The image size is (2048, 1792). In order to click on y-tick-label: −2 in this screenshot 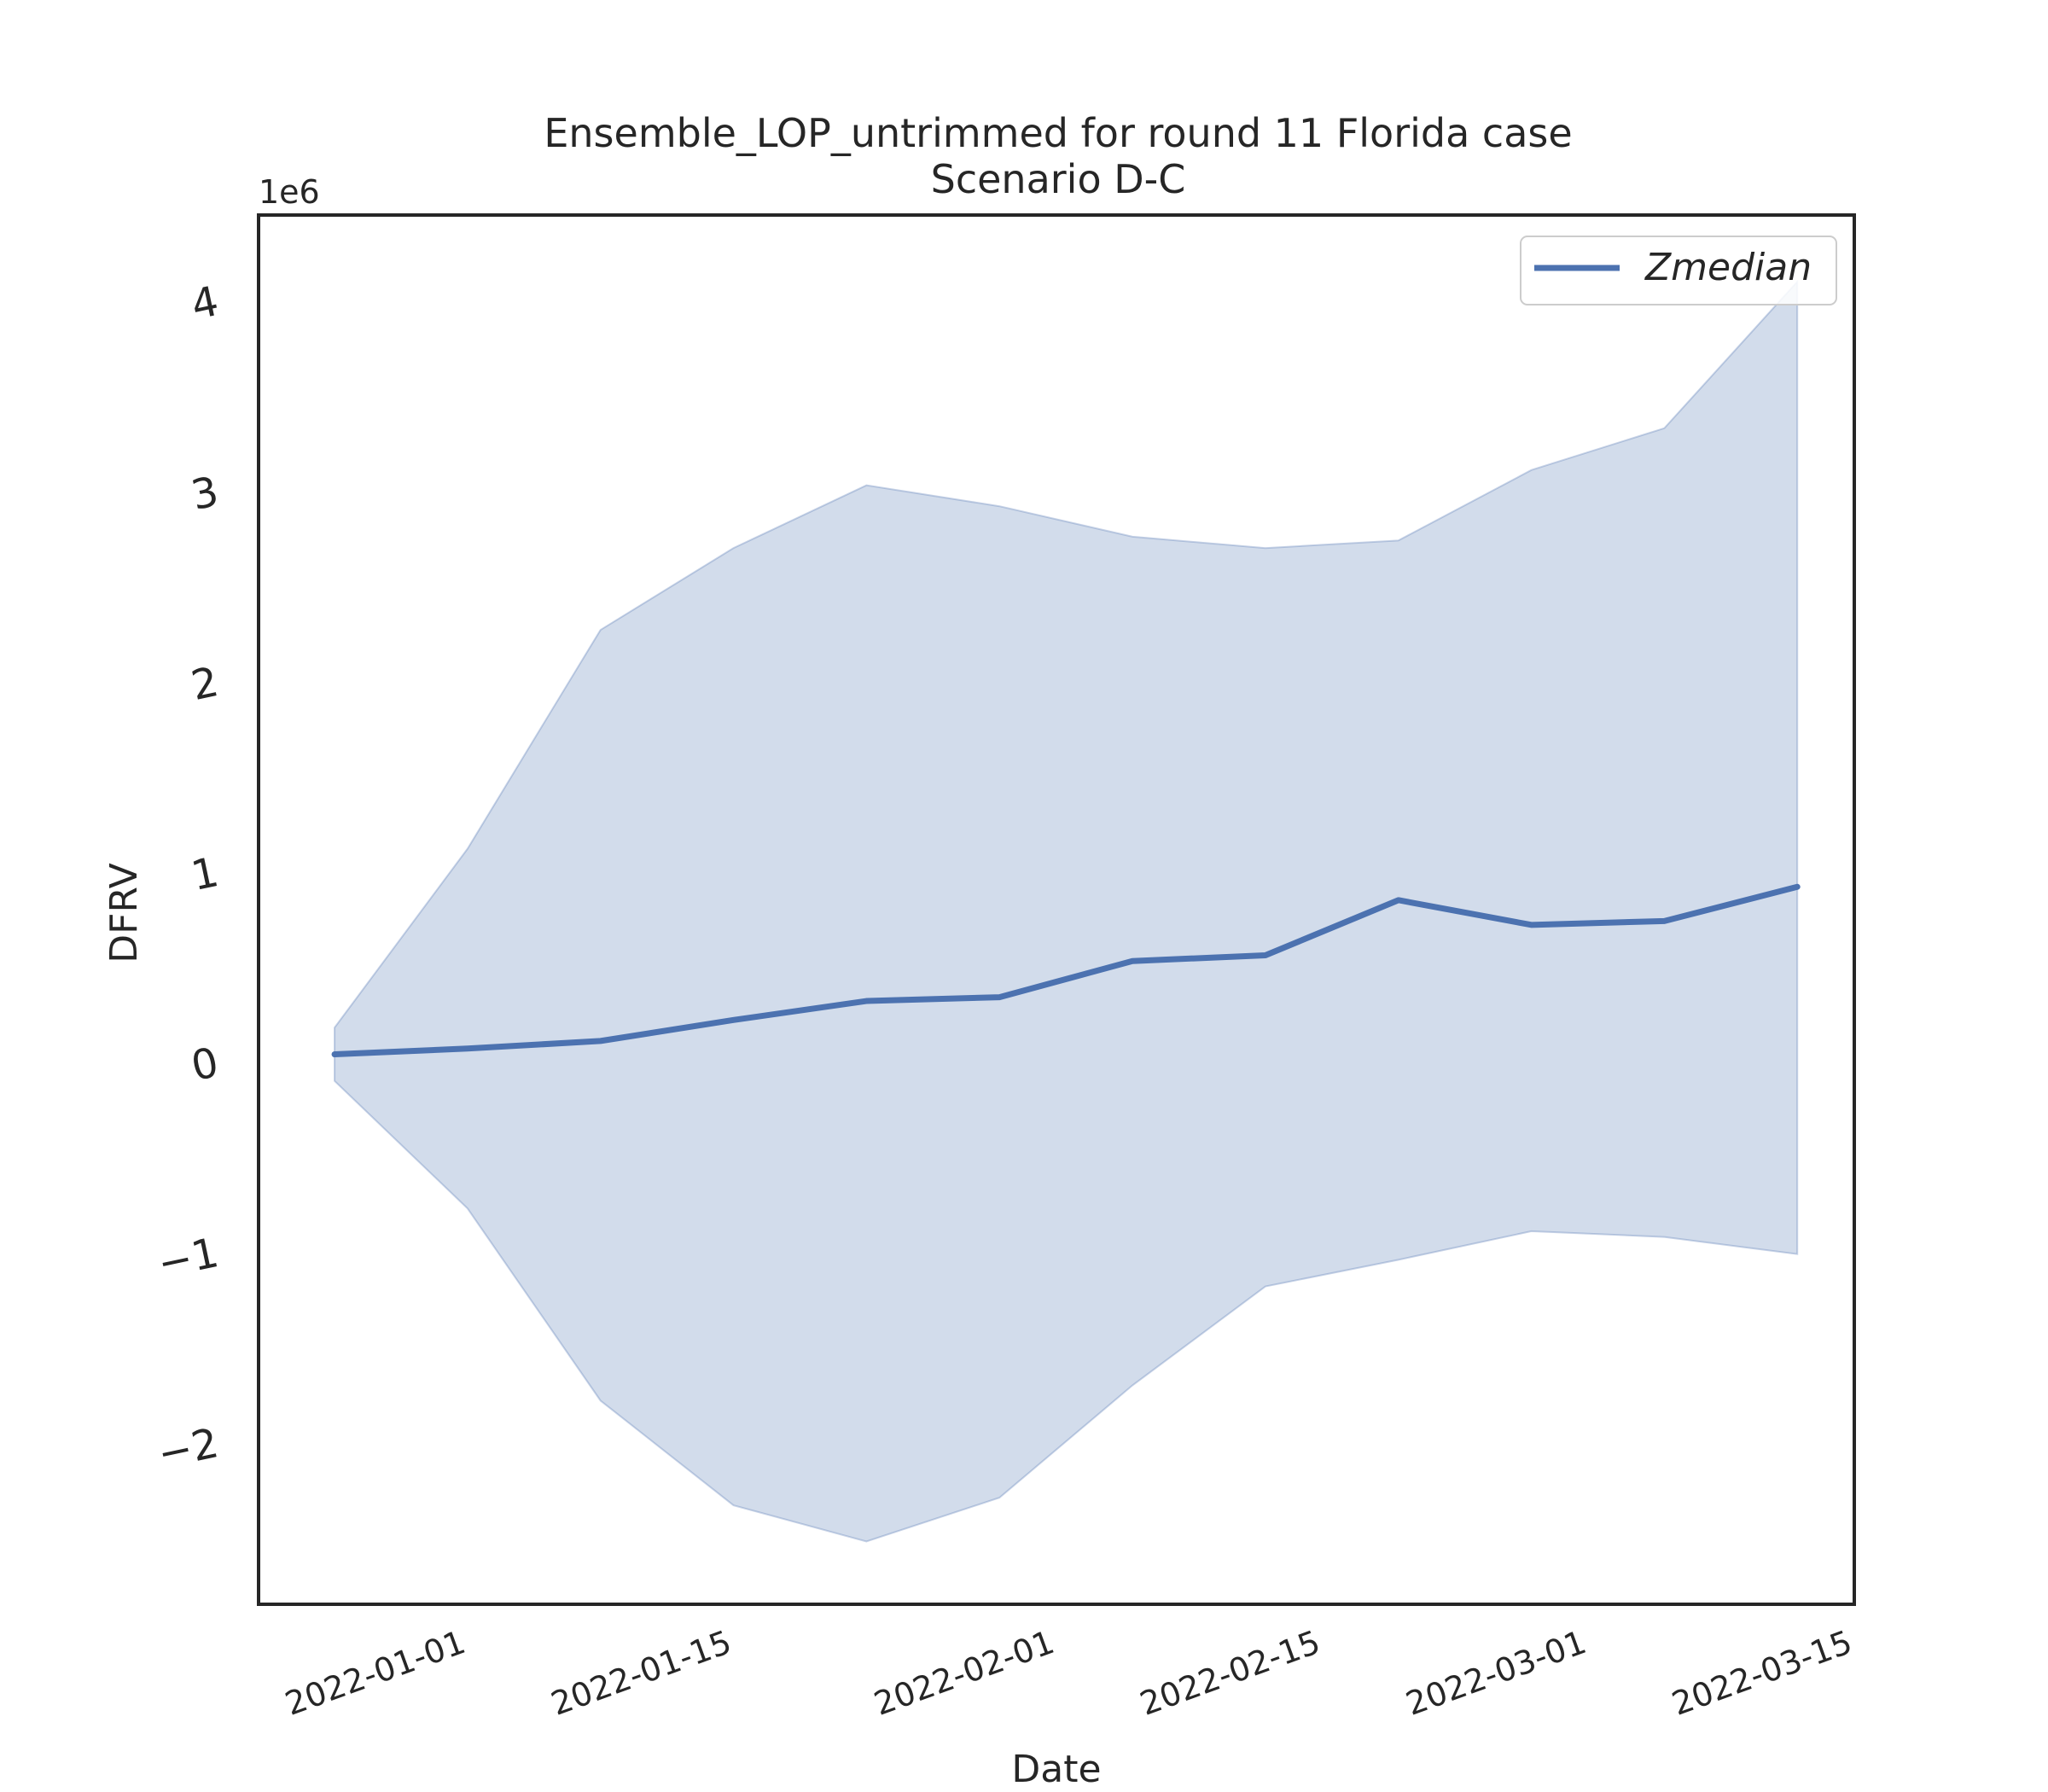, I will do `click(188, 1448)`.